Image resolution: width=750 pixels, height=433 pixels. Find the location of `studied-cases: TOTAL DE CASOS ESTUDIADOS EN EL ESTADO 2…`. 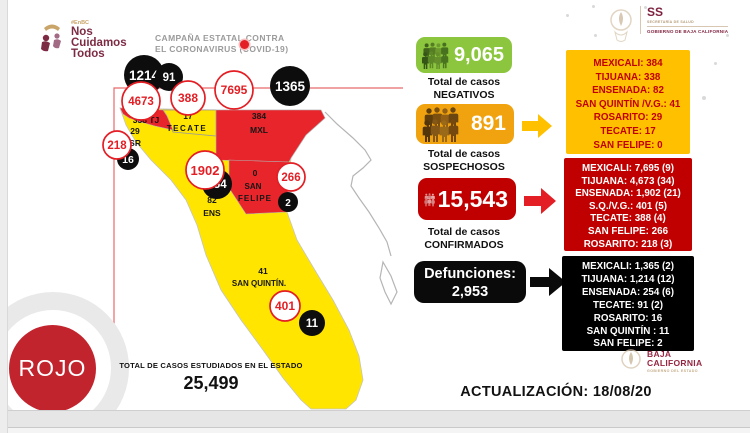

studied-cases: TOTAL DE CASOS ESTUDIADOS EN EL ESTADO 2… is located at coordinates (211, 377).